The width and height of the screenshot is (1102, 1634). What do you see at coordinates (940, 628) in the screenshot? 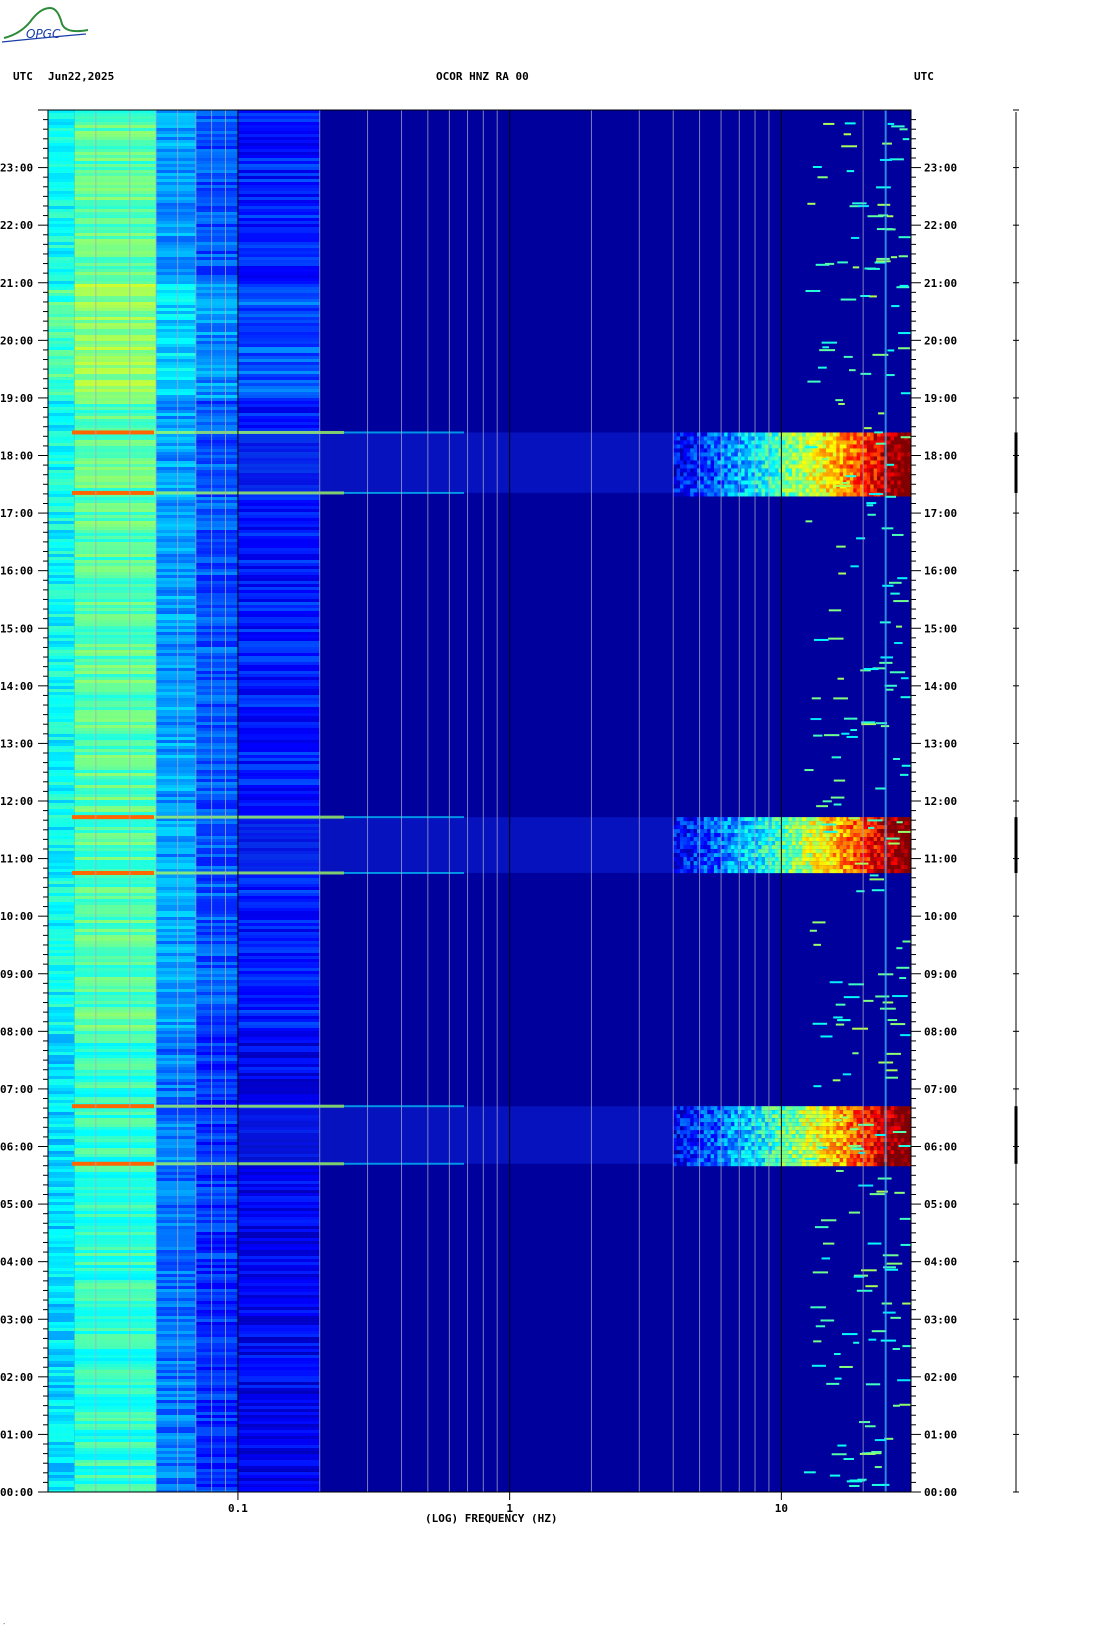
I see `y-tick-label-right: 15:00` at bounding box center [940, 628].